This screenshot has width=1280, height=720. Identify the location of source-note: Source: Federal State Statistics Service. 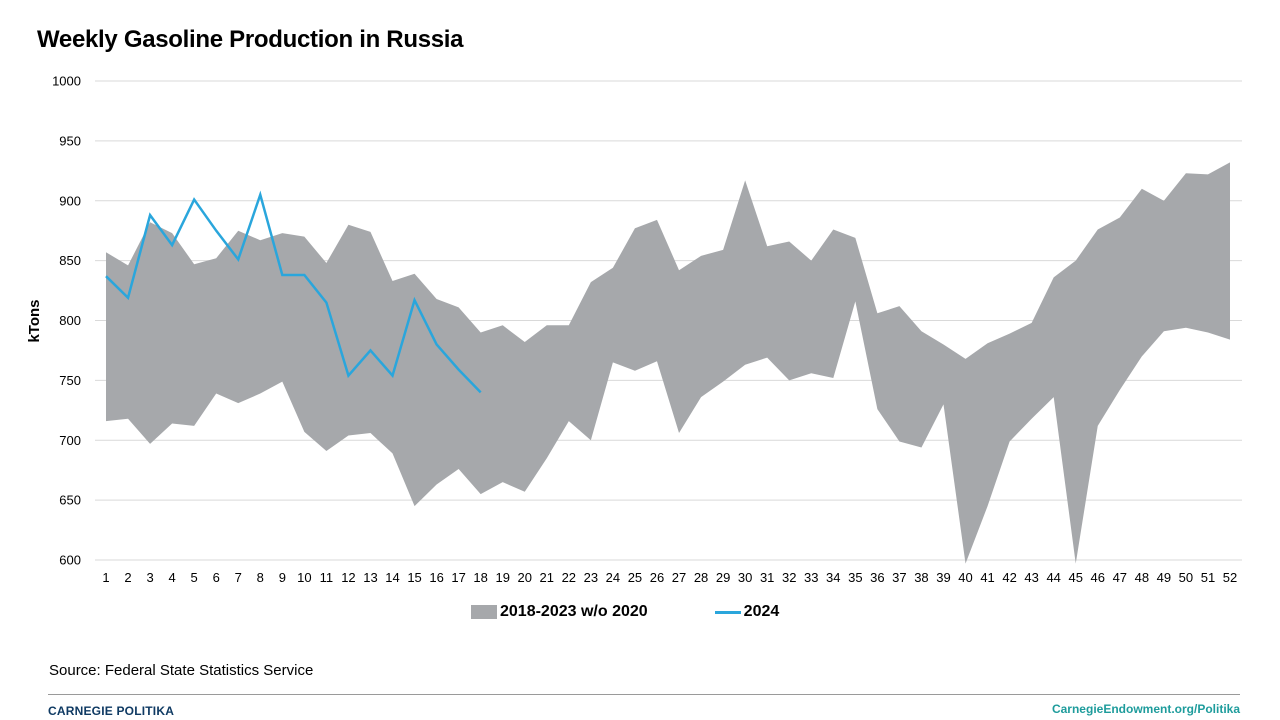
(181, 670).